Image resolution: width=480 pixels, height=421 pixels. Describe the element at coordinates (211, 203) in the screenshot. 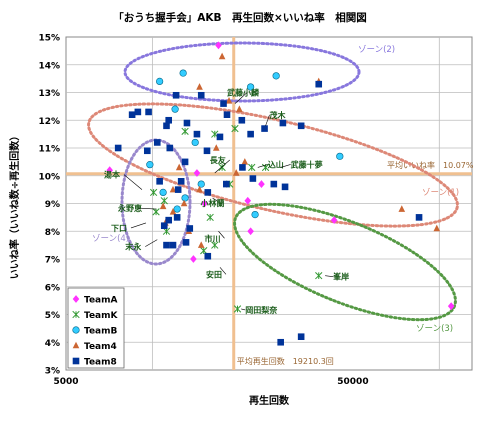

I see `annotation-label: 小林蘭` at that location.